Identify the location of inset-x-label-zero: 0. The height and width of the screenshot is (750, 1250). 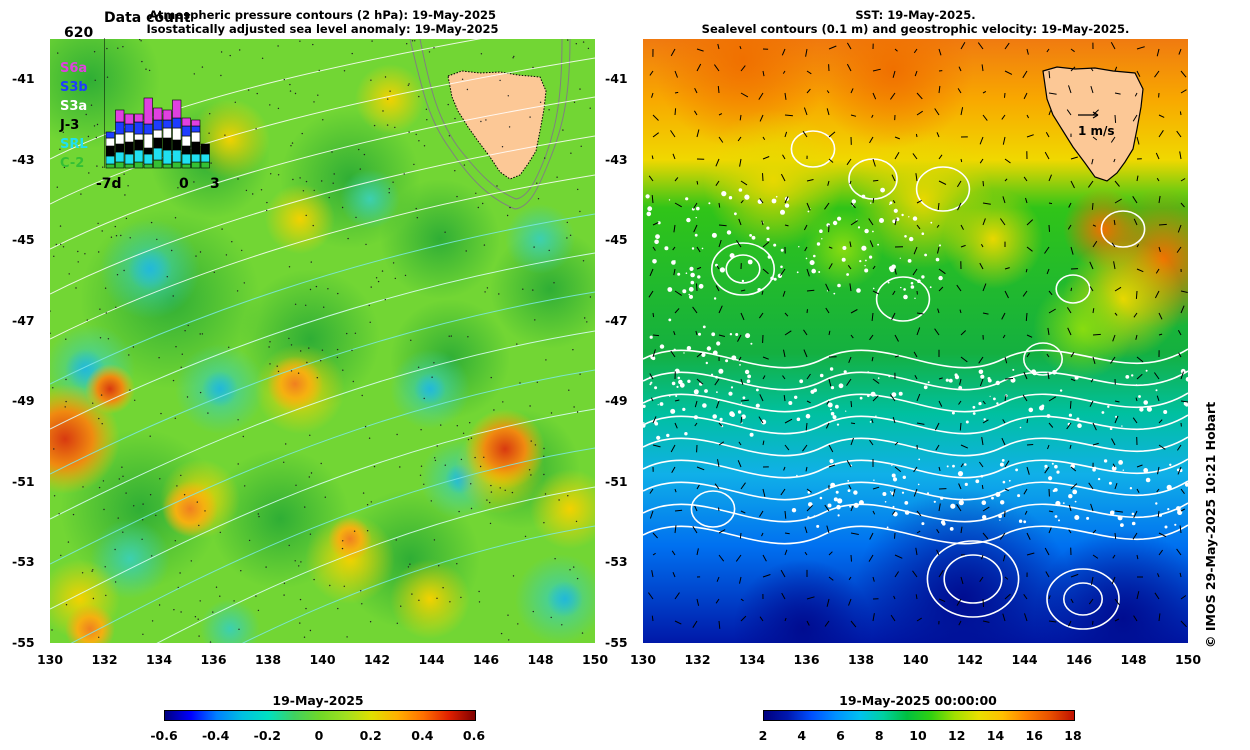
(184, 184).